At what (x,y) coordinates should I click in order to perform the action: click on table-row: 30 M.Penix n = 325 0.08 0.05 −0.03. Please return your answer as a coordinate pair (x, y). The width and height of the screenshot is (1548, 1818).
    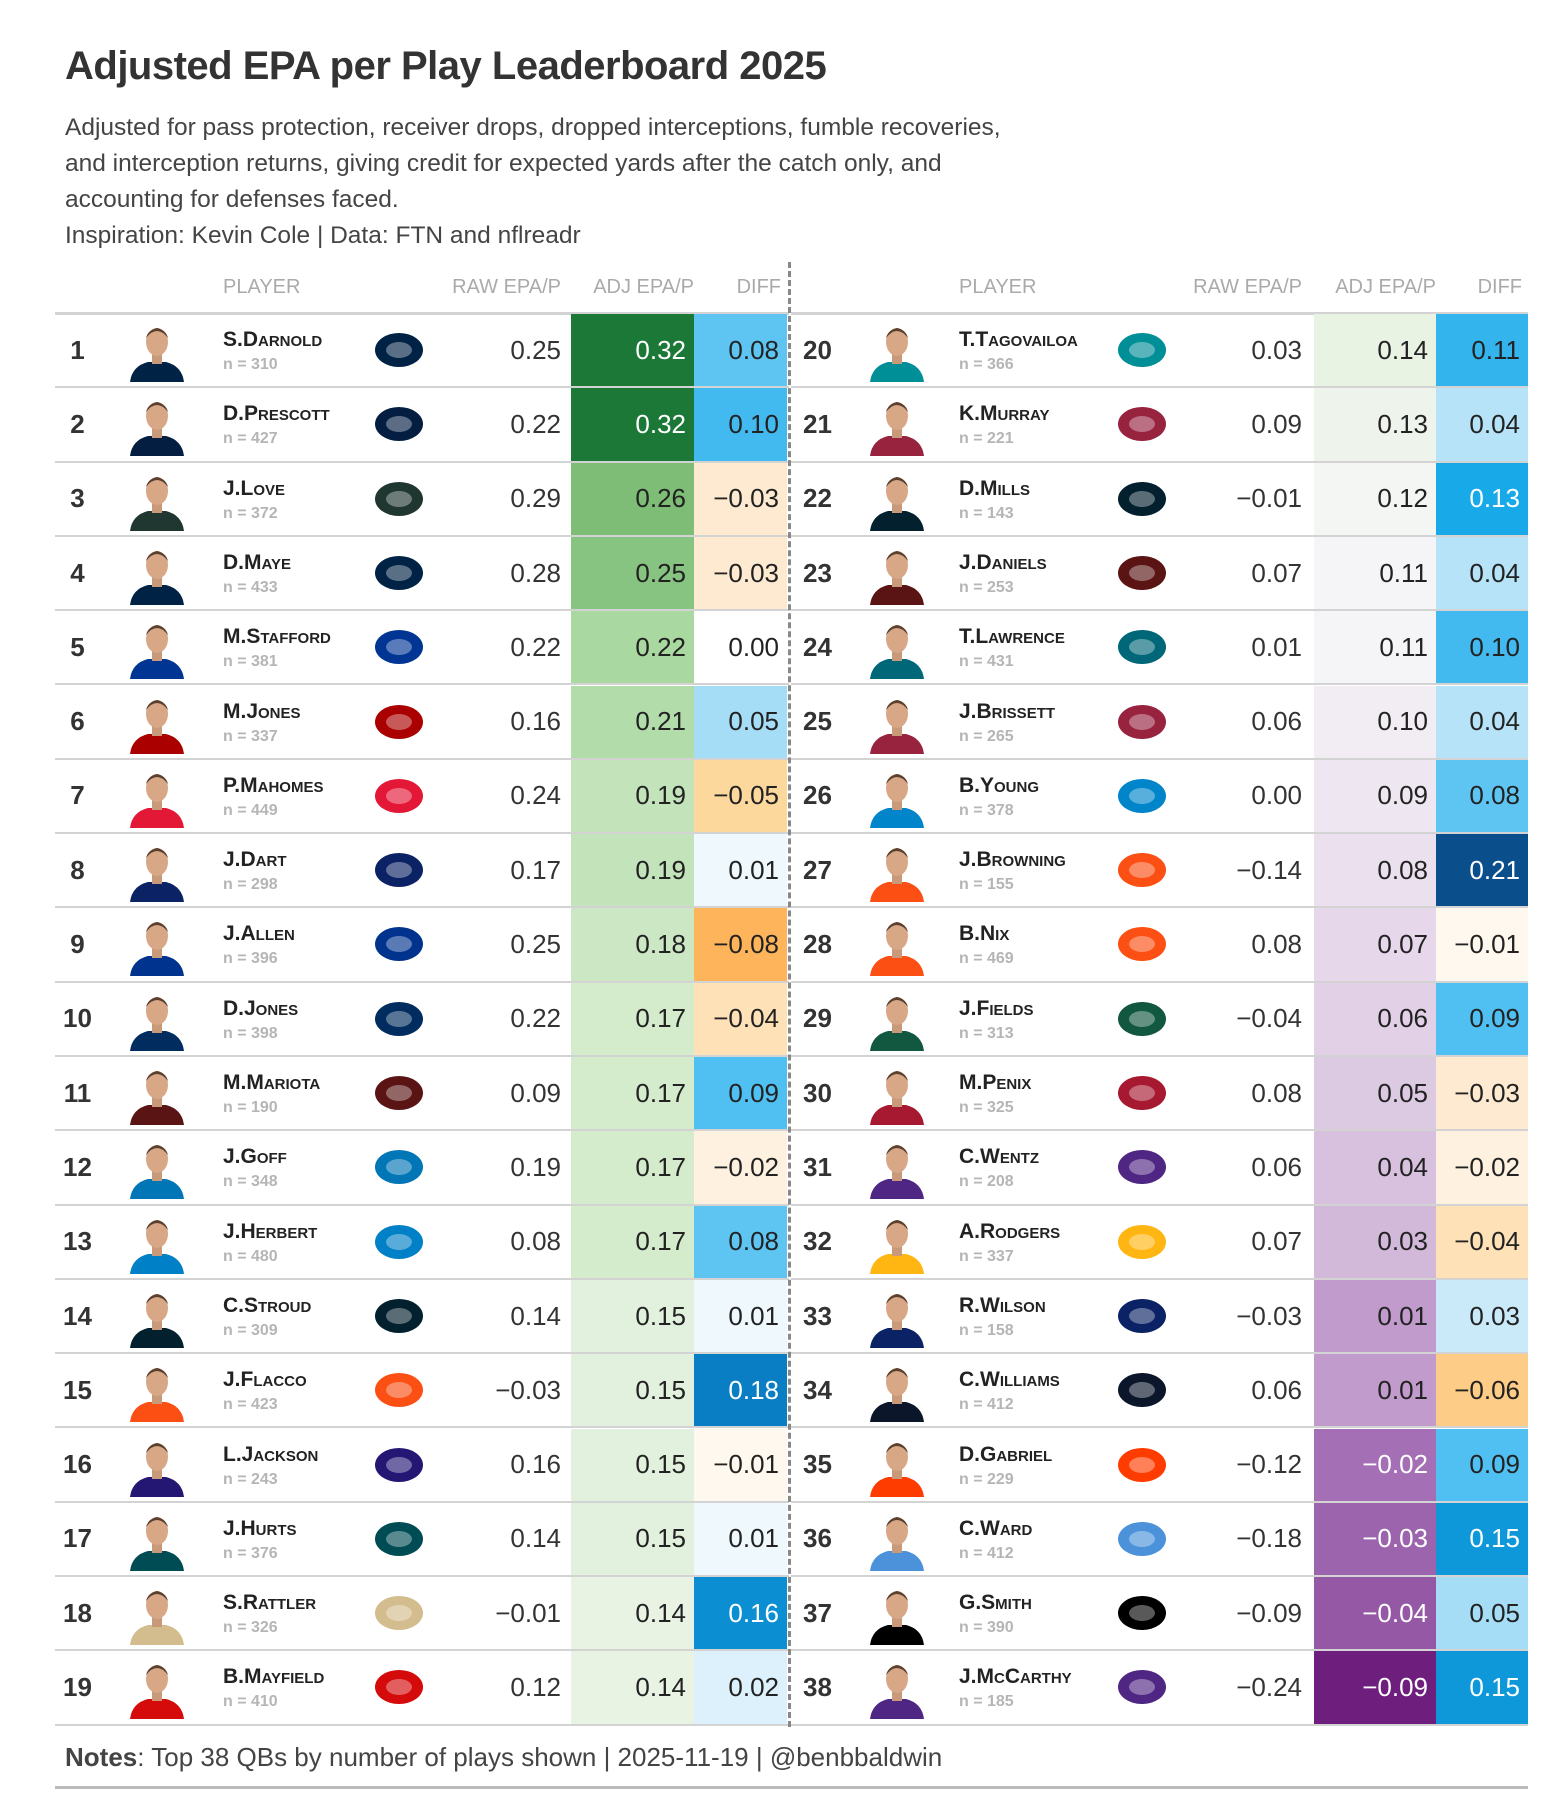
    Looking at the image, I should click on (1159, 1094).